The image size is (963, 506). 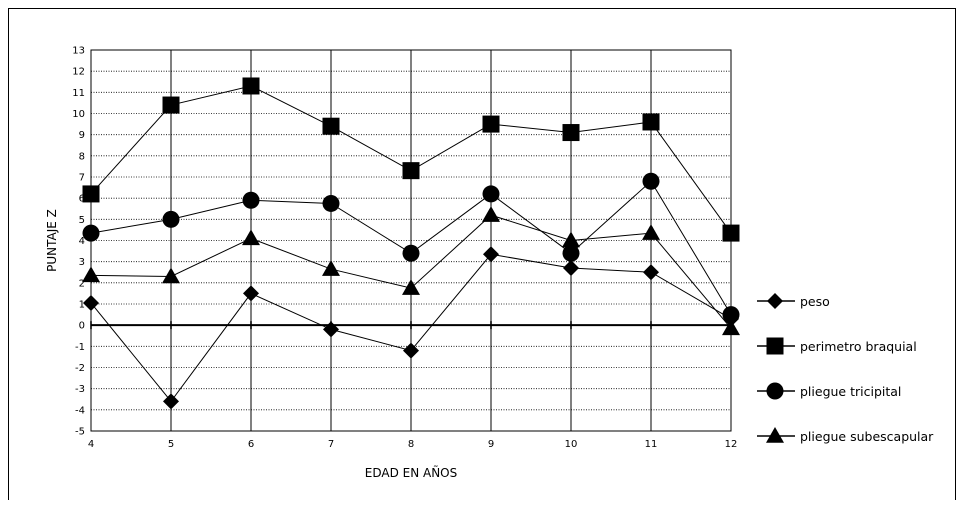 What do you see at coordinates (571, 444) in the screenshot?
I see `x-tick-label: 10` at bounding box center [571, 444].